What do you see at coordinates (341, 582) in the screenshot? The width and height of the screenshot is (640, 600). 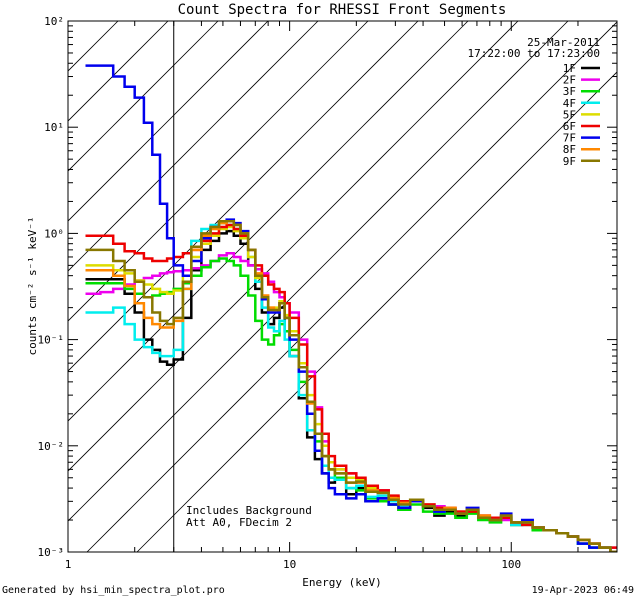 I see `x-axis-label: Energy (keV)` at bounding box center [341, 582].